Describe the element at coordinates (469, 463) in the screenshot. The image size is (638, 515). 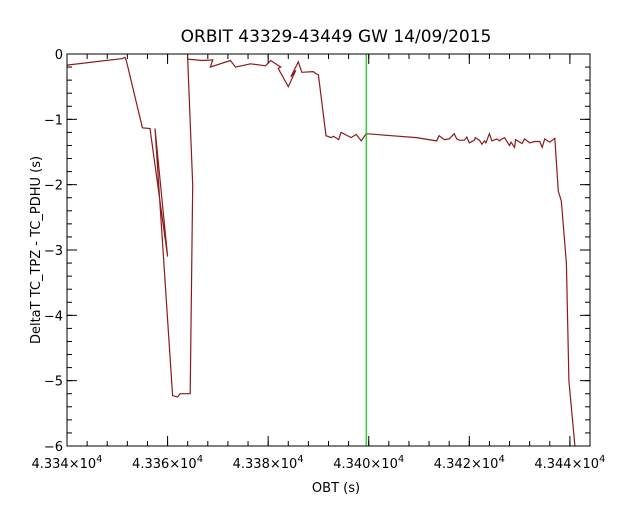
I see `x-tick-label: 4.342×104` at that location.